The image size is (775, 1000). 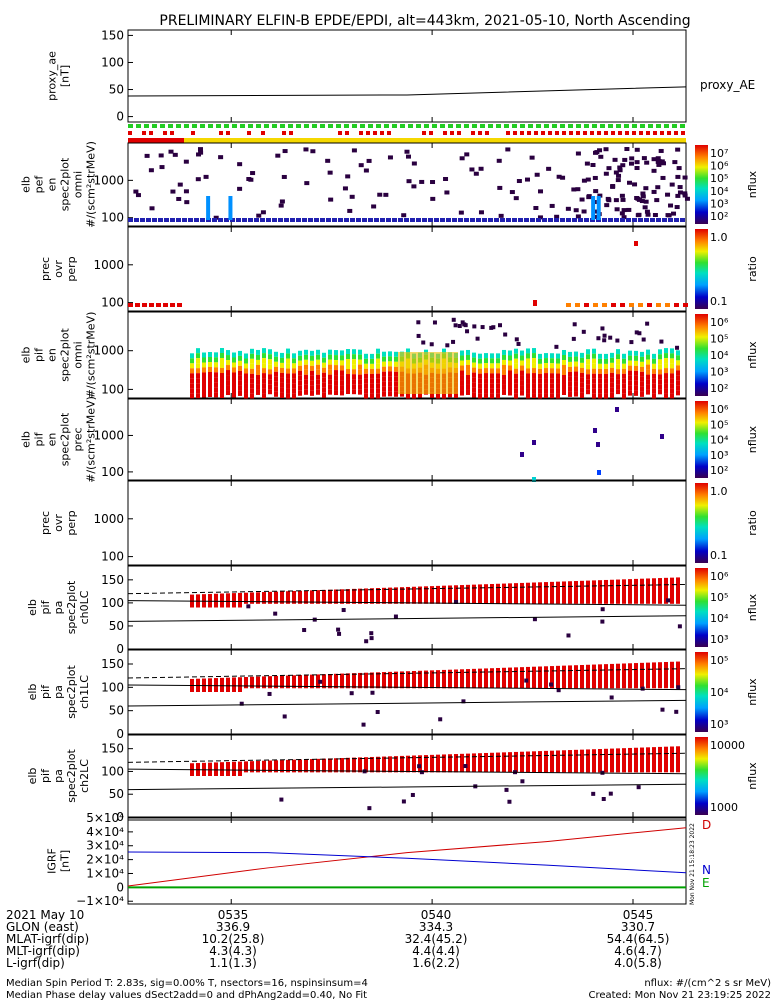 I want to click on colorbar-tick-label: 10⁴, so click(x=719, y=355).